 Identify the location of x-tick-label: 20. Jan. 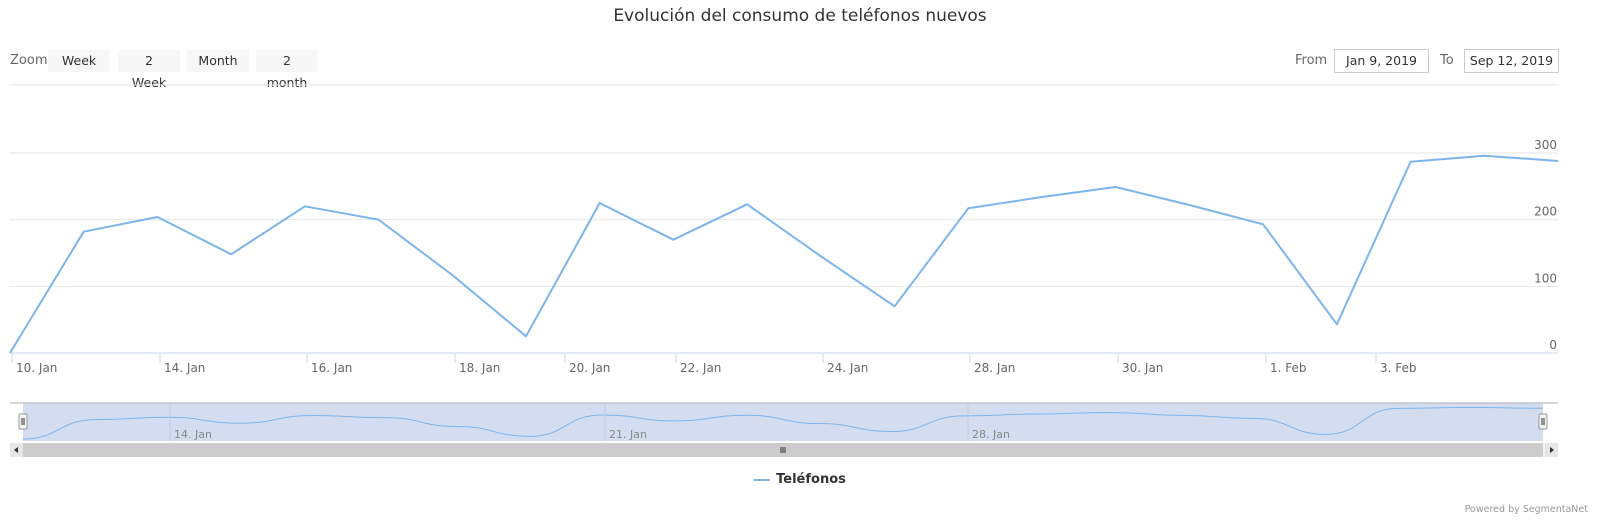
(589, 368).